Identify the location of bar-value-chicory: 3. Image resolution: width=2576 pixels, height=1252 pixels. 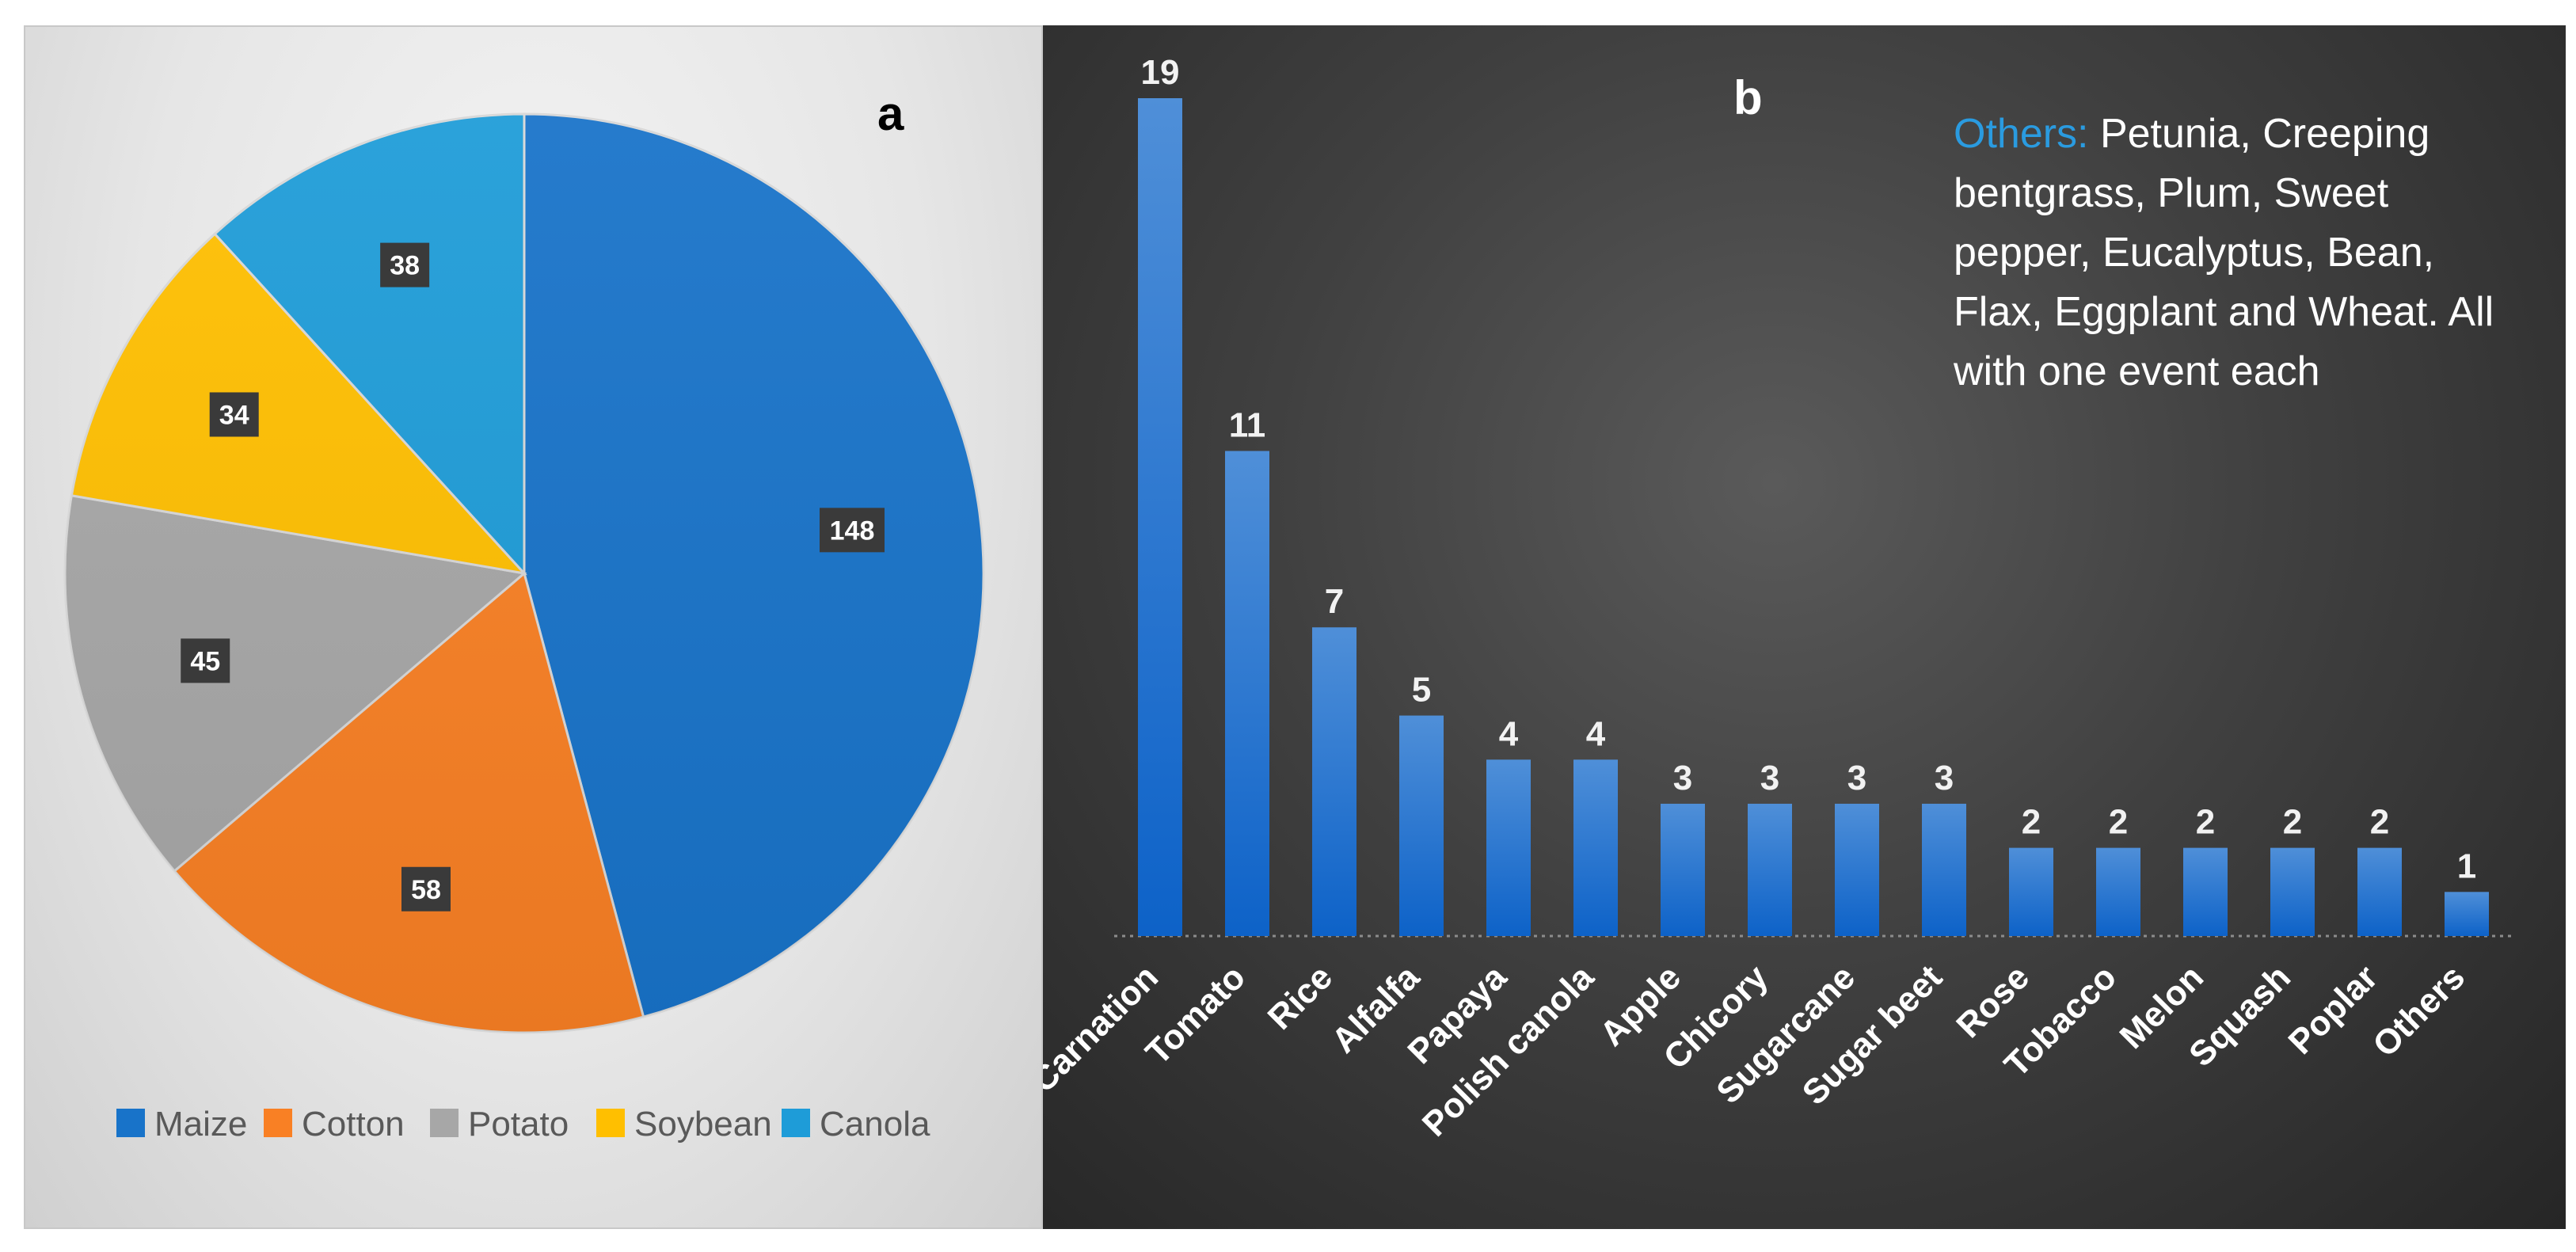
(1769, 778).